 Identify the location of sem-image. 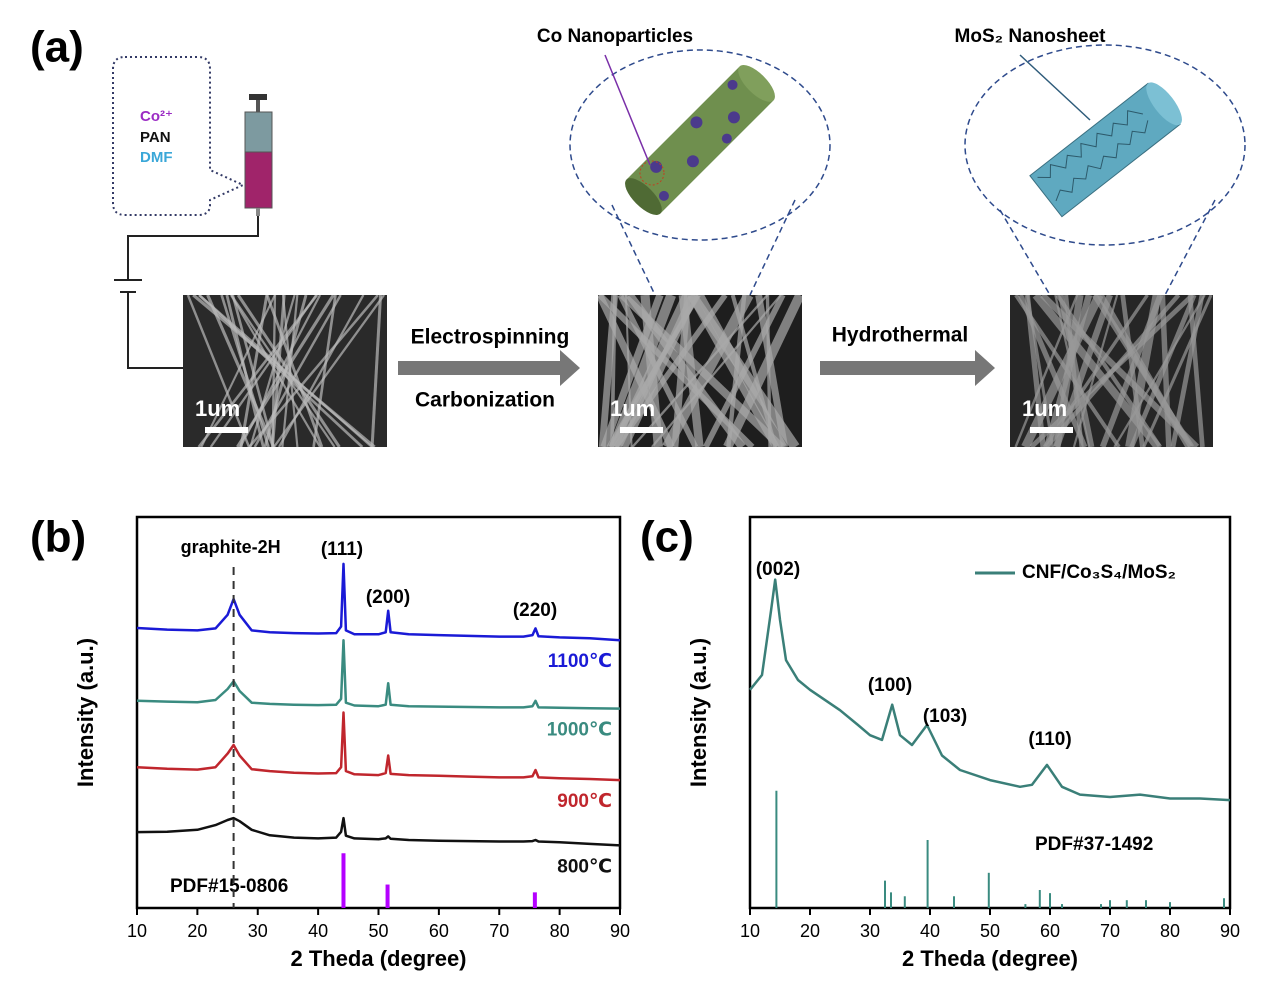
(700, 371).